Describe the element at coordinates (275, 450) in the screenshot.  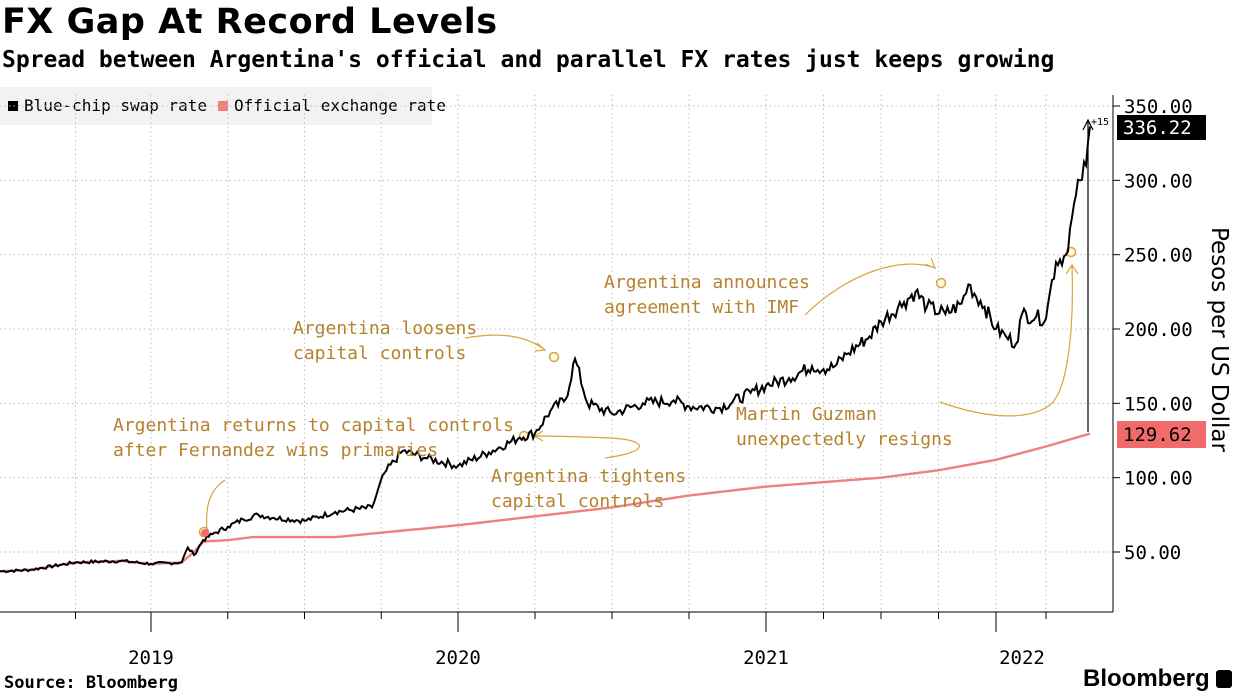
I see `annotation-primaries-line2: after Fernandez wins primaries` at that location.